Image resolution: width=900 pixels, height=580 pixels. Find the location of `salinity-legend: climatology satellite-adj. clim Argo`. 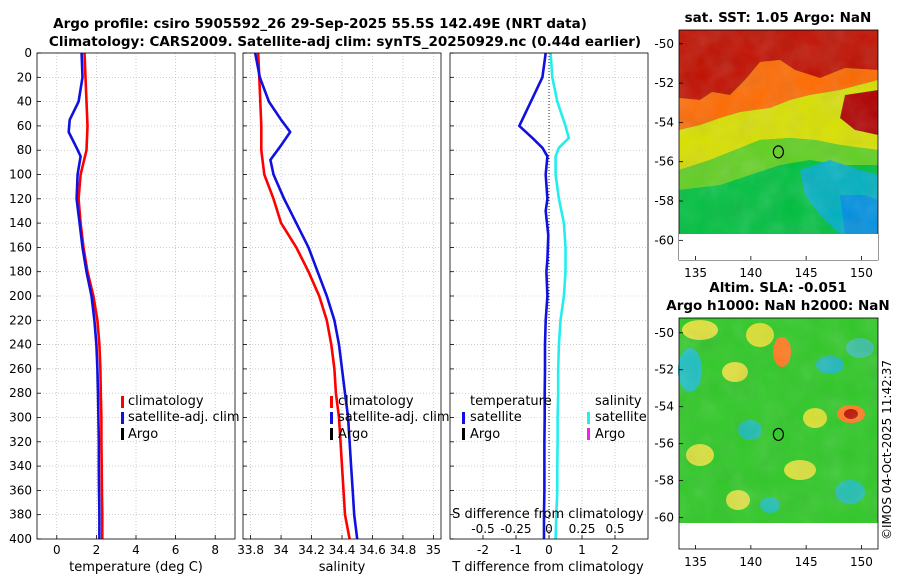

salinity-legend: climatology satellite-adj. clim Argo is located at coordinates (390, 418).